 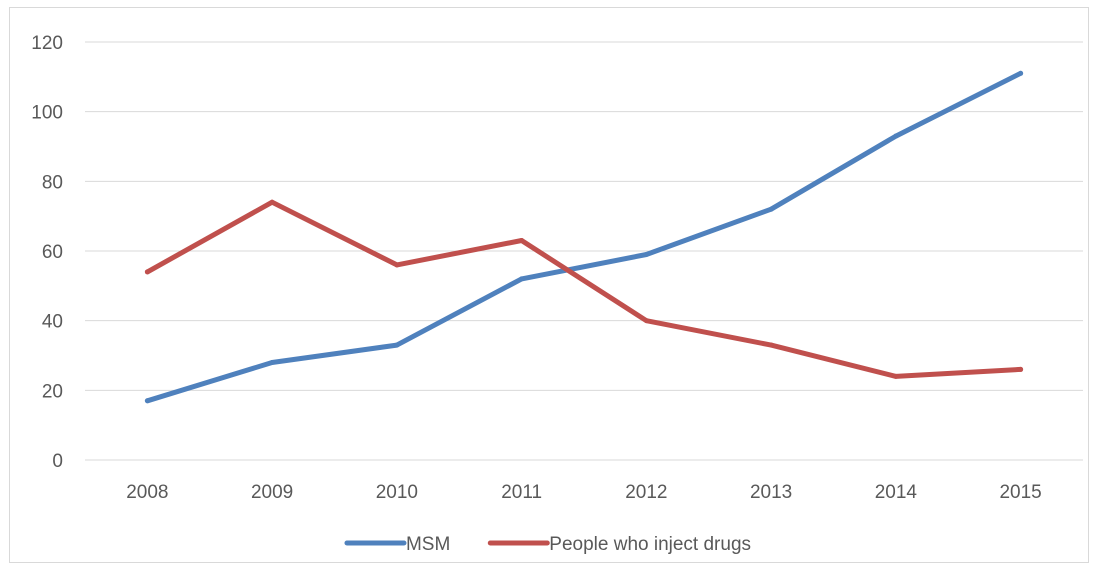 What do you see at coordinates (771, 492) in the screenshot?
I see `x-tick-label: 2013` at bounding box center [771, 492].